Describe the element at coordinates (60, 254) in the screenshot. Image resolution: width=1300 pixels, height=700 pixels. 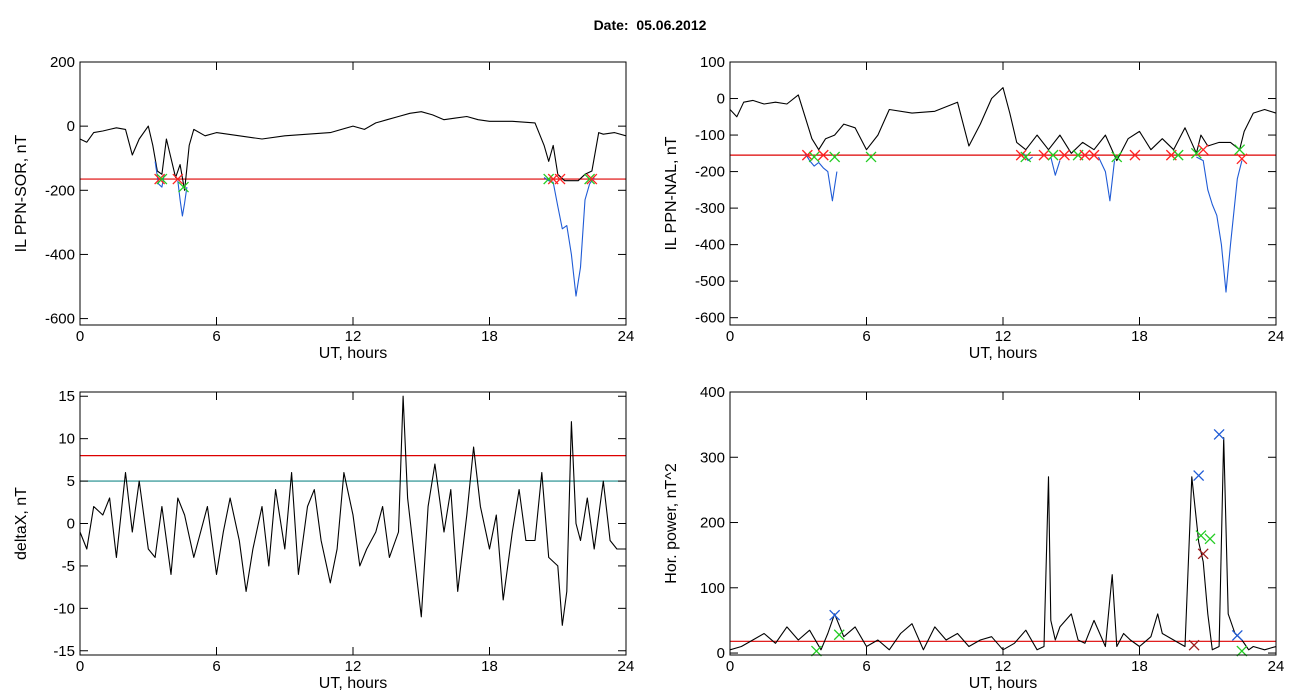
I see `y-tick-label: -400` at that location.